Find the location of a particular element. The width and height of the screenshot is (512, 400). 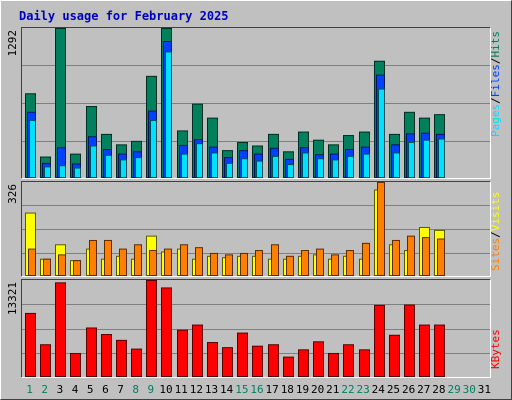

day-label-7: 7 is located at coordinates (120, 389).